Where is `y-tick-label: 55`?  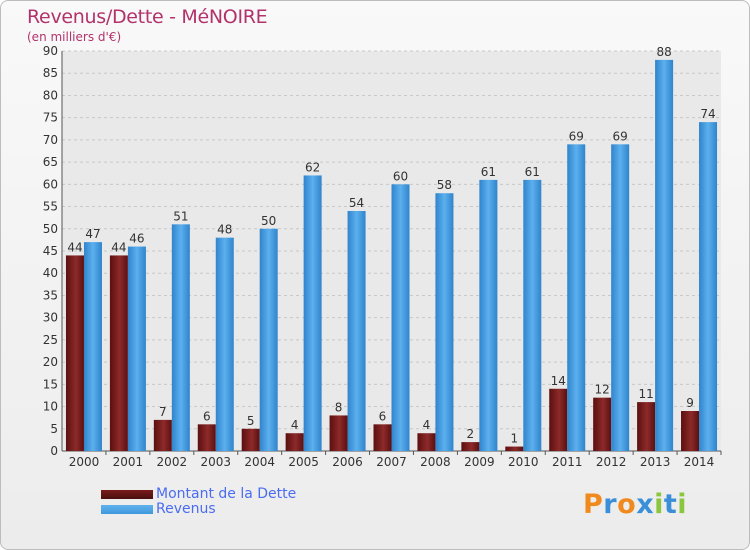
y-tick-label: 55 is located at coordinates (50, 207).